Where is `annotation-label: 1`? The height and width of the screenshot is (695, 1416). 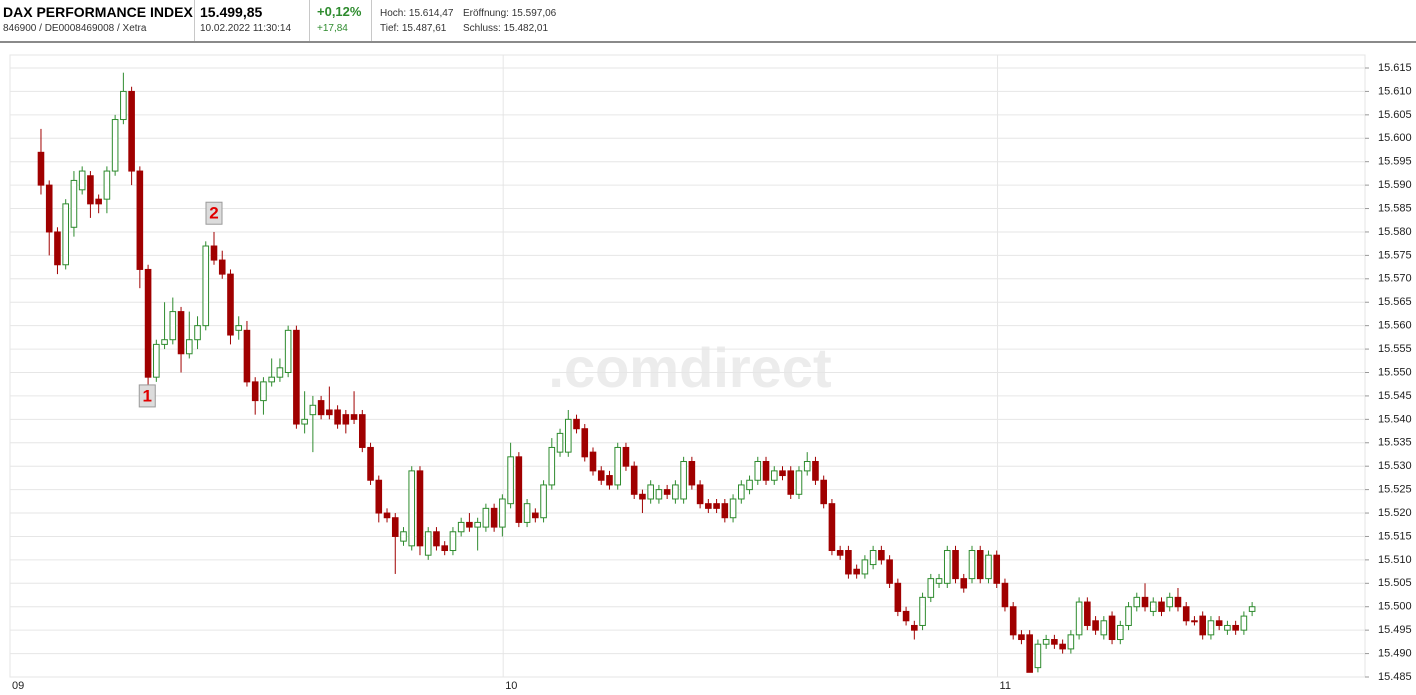 annotation-label: 1 is located at coordinates (147, 395).